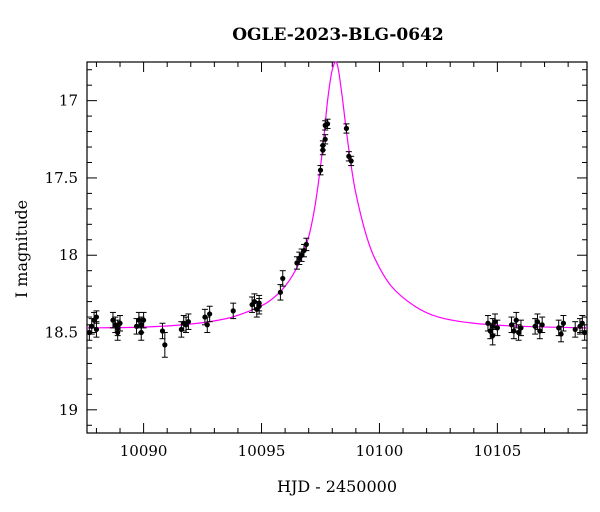  What do you see at coordinates (144, 451) in the screenshot?
I see `x-tick-label: 10090` at bounding box center [144, 451].